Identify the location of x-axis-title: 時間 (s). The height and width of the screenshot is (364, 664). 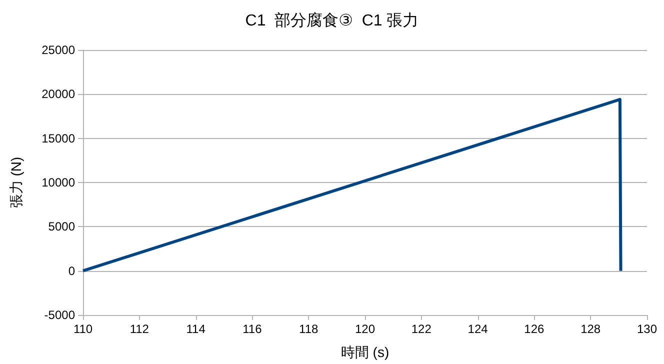
(365, 352).